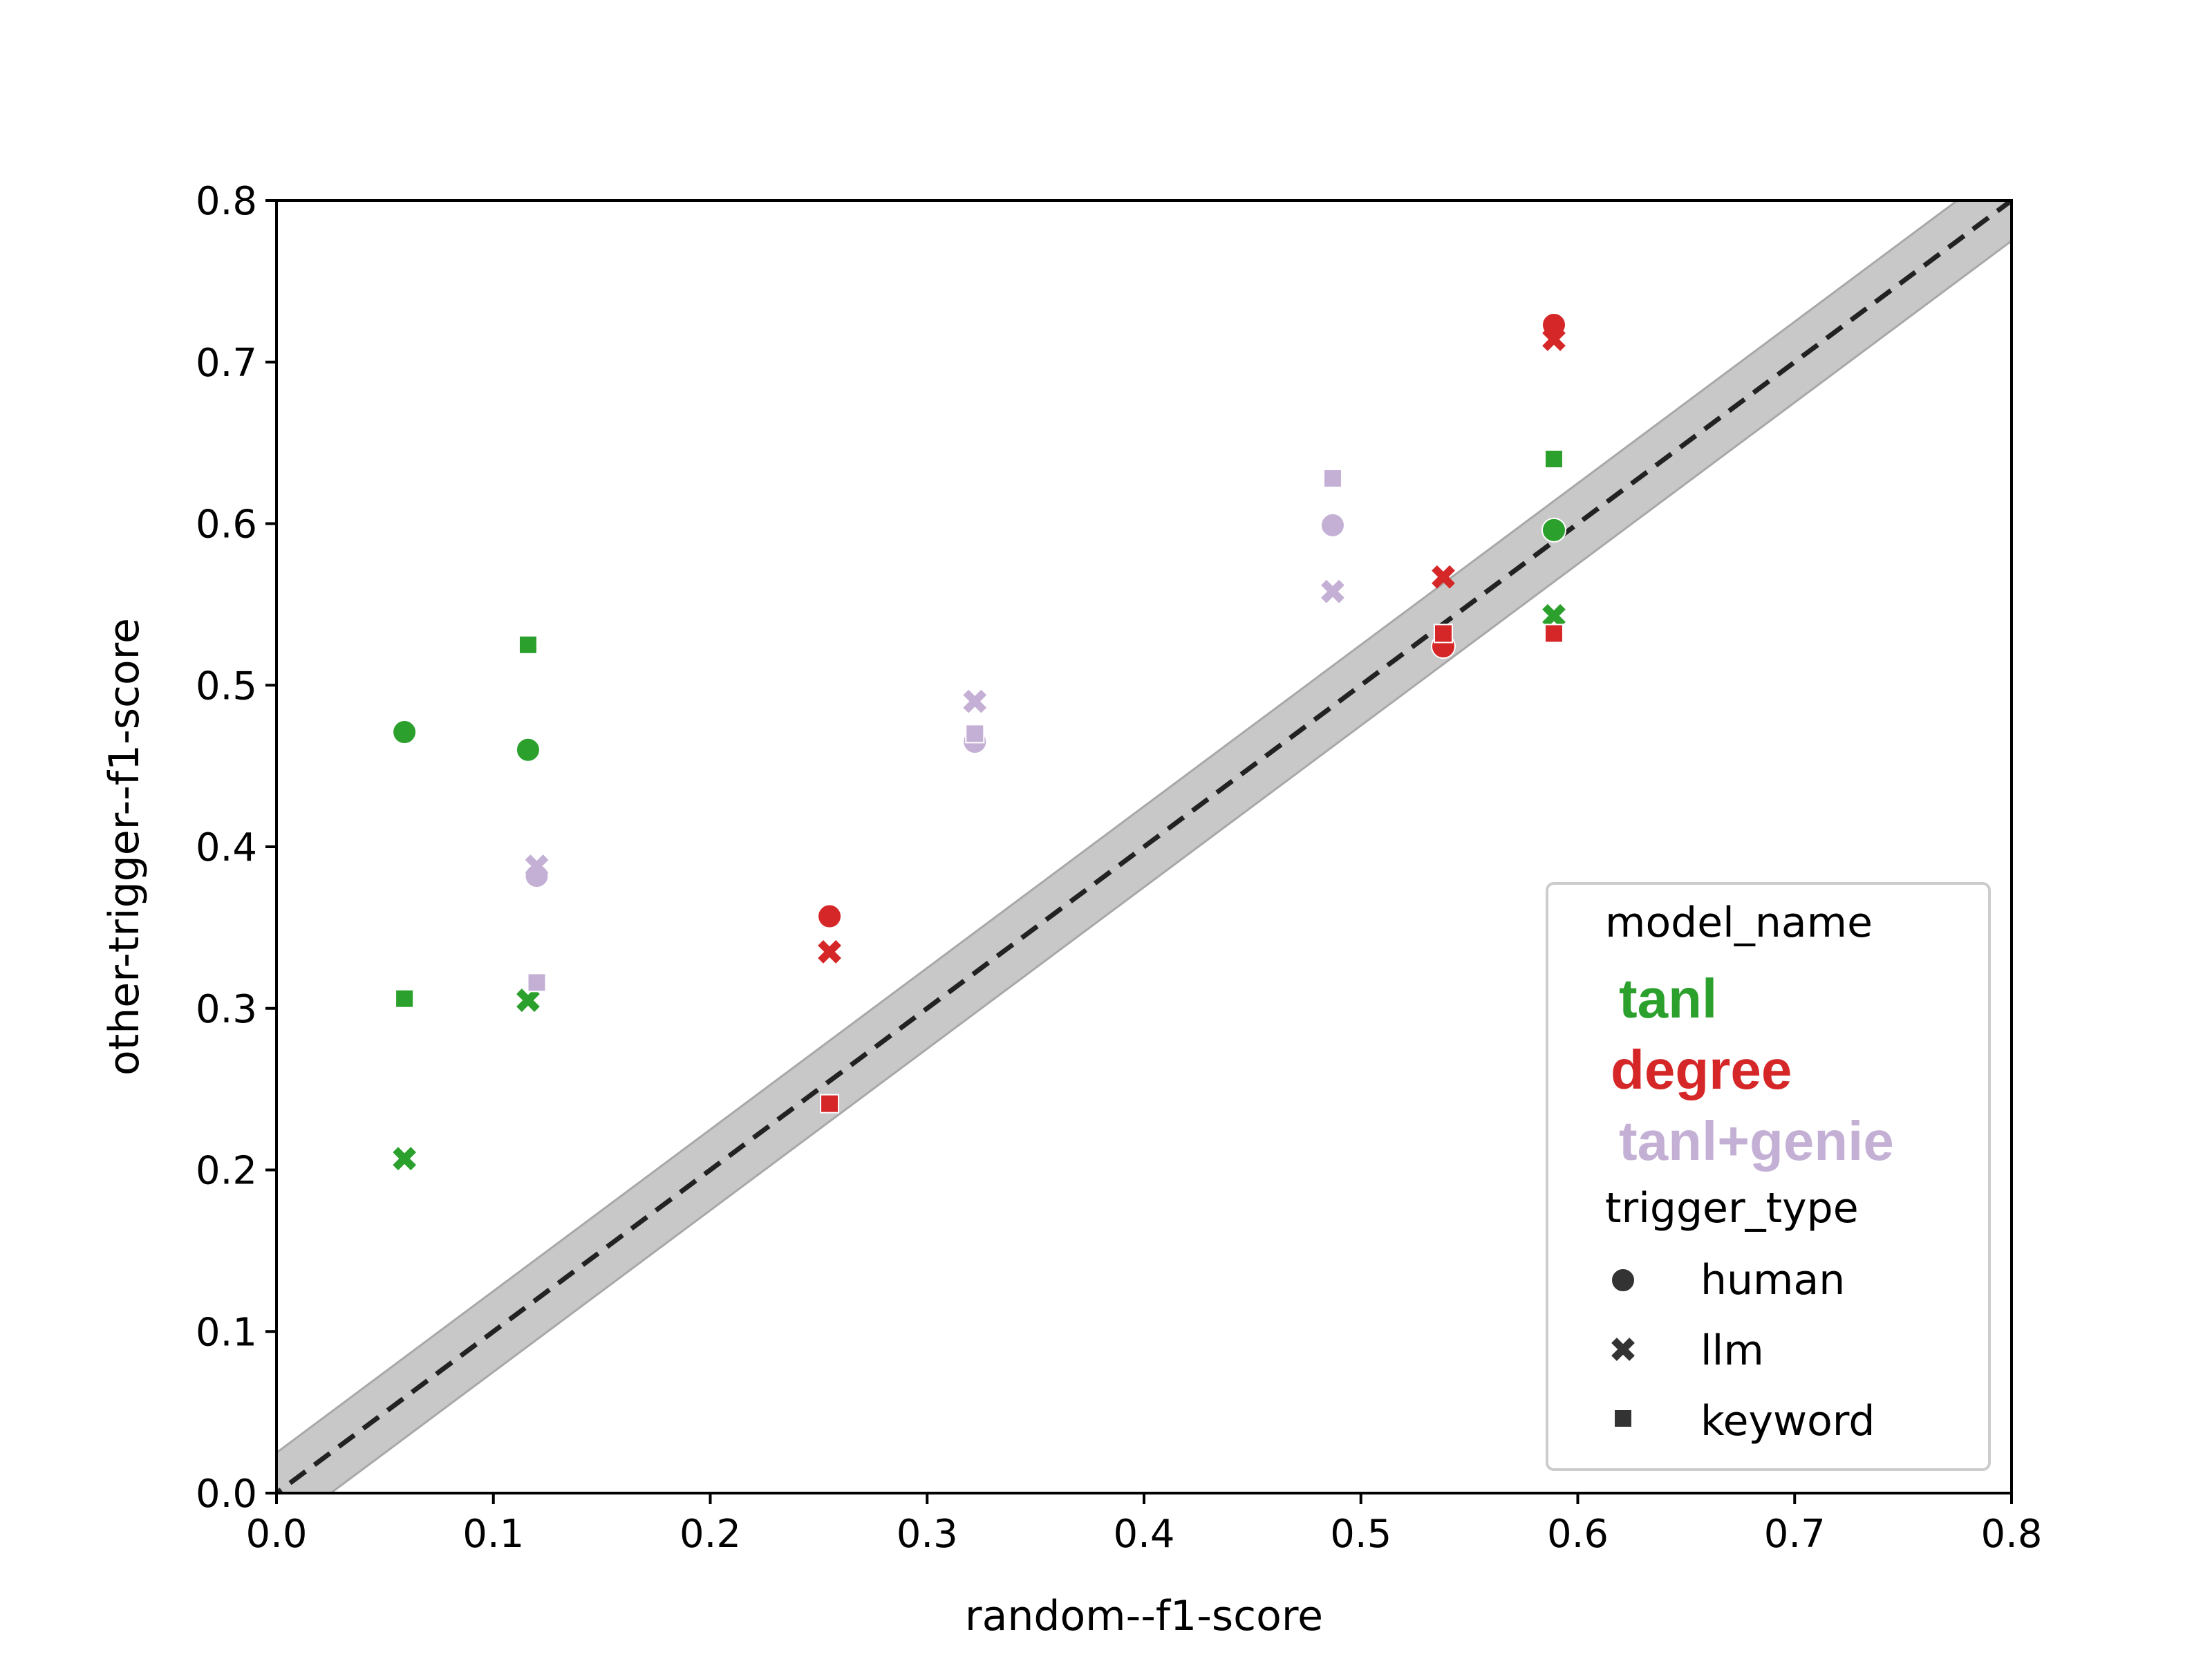  Describe the element at coordinates (2011, 1535) in the screenshot. I see `x-tick-label: 0.8` at that location.